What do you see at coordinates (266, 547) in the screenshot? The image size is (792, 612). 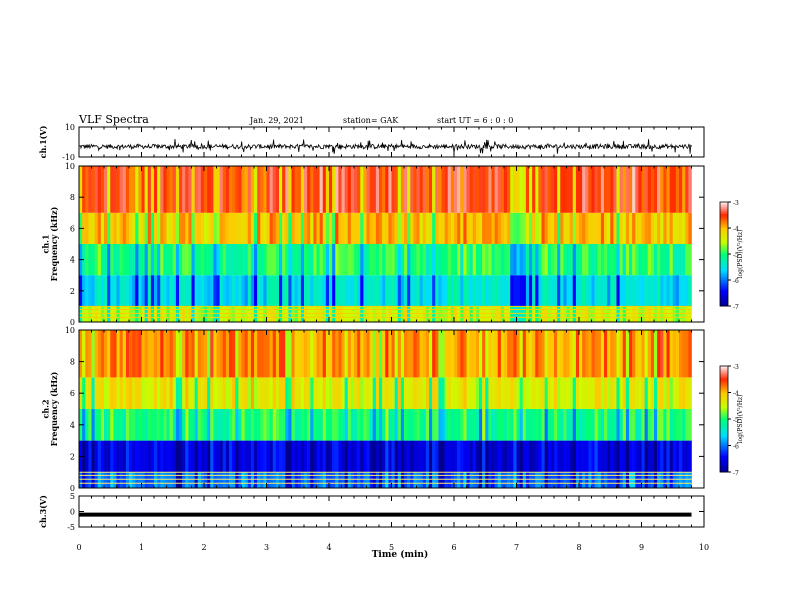 I see `x-tick-label: 3` at bounding box center [266, 547].